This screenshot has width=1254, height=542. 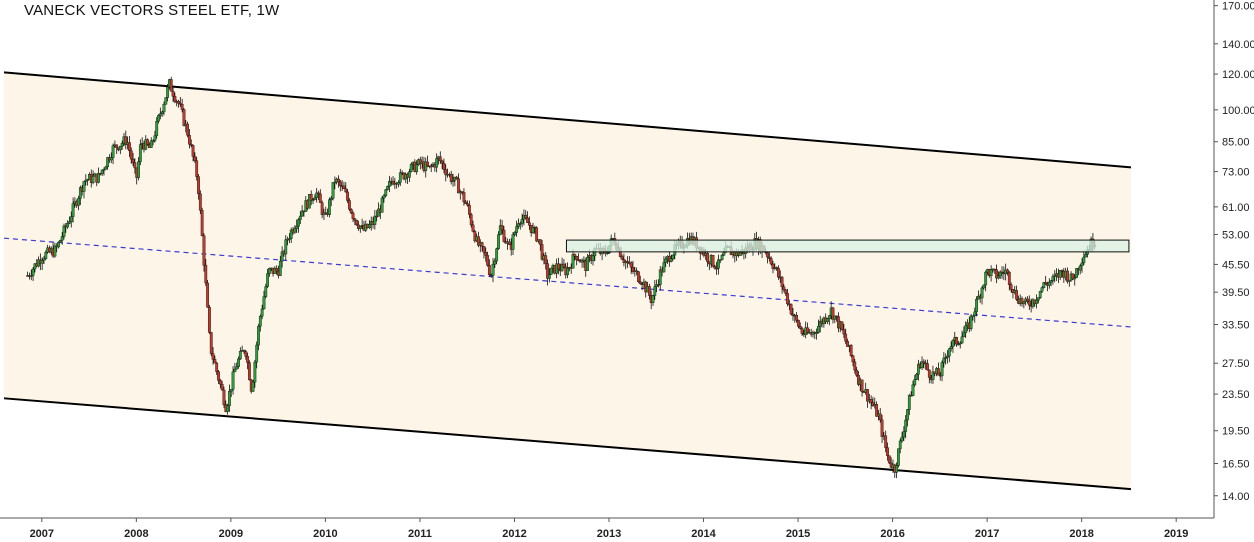 I want to click on y-tick-label: 140.00, so click(x=1238, y=45).